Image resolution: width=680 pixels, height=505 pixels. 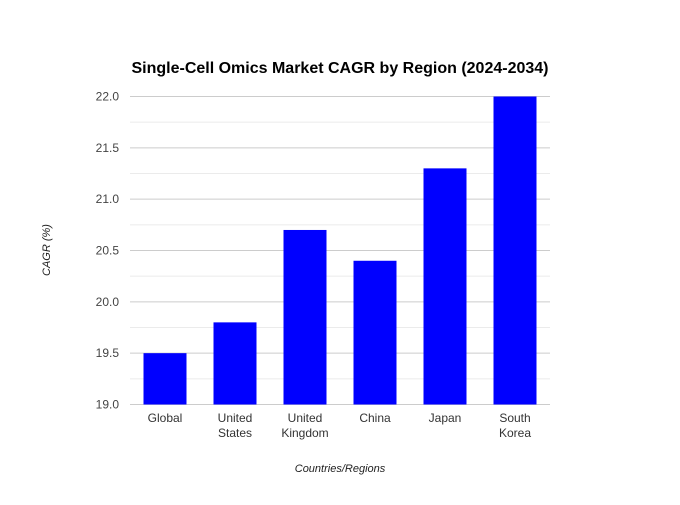 I want to click on x-tick-label: China, so click(x=375, y=418).